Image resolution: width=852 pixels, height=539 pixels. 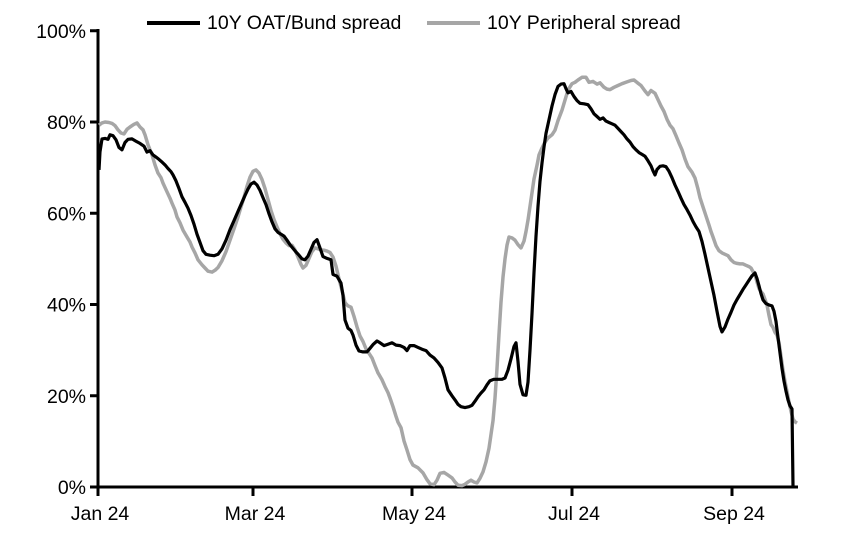 I want to click on y-tick-label: 80%, so click(x=66, y=123).